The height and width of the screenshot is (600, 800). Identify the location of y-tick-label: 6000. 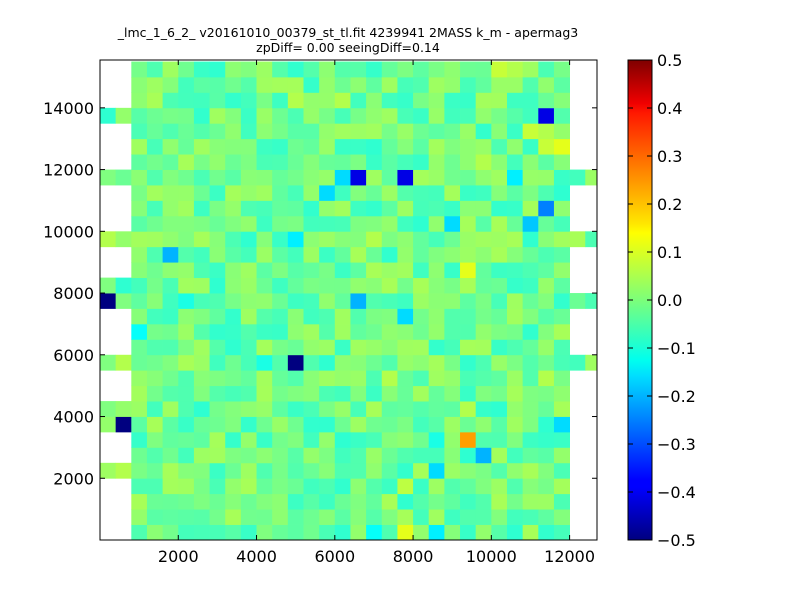
(73, 355).